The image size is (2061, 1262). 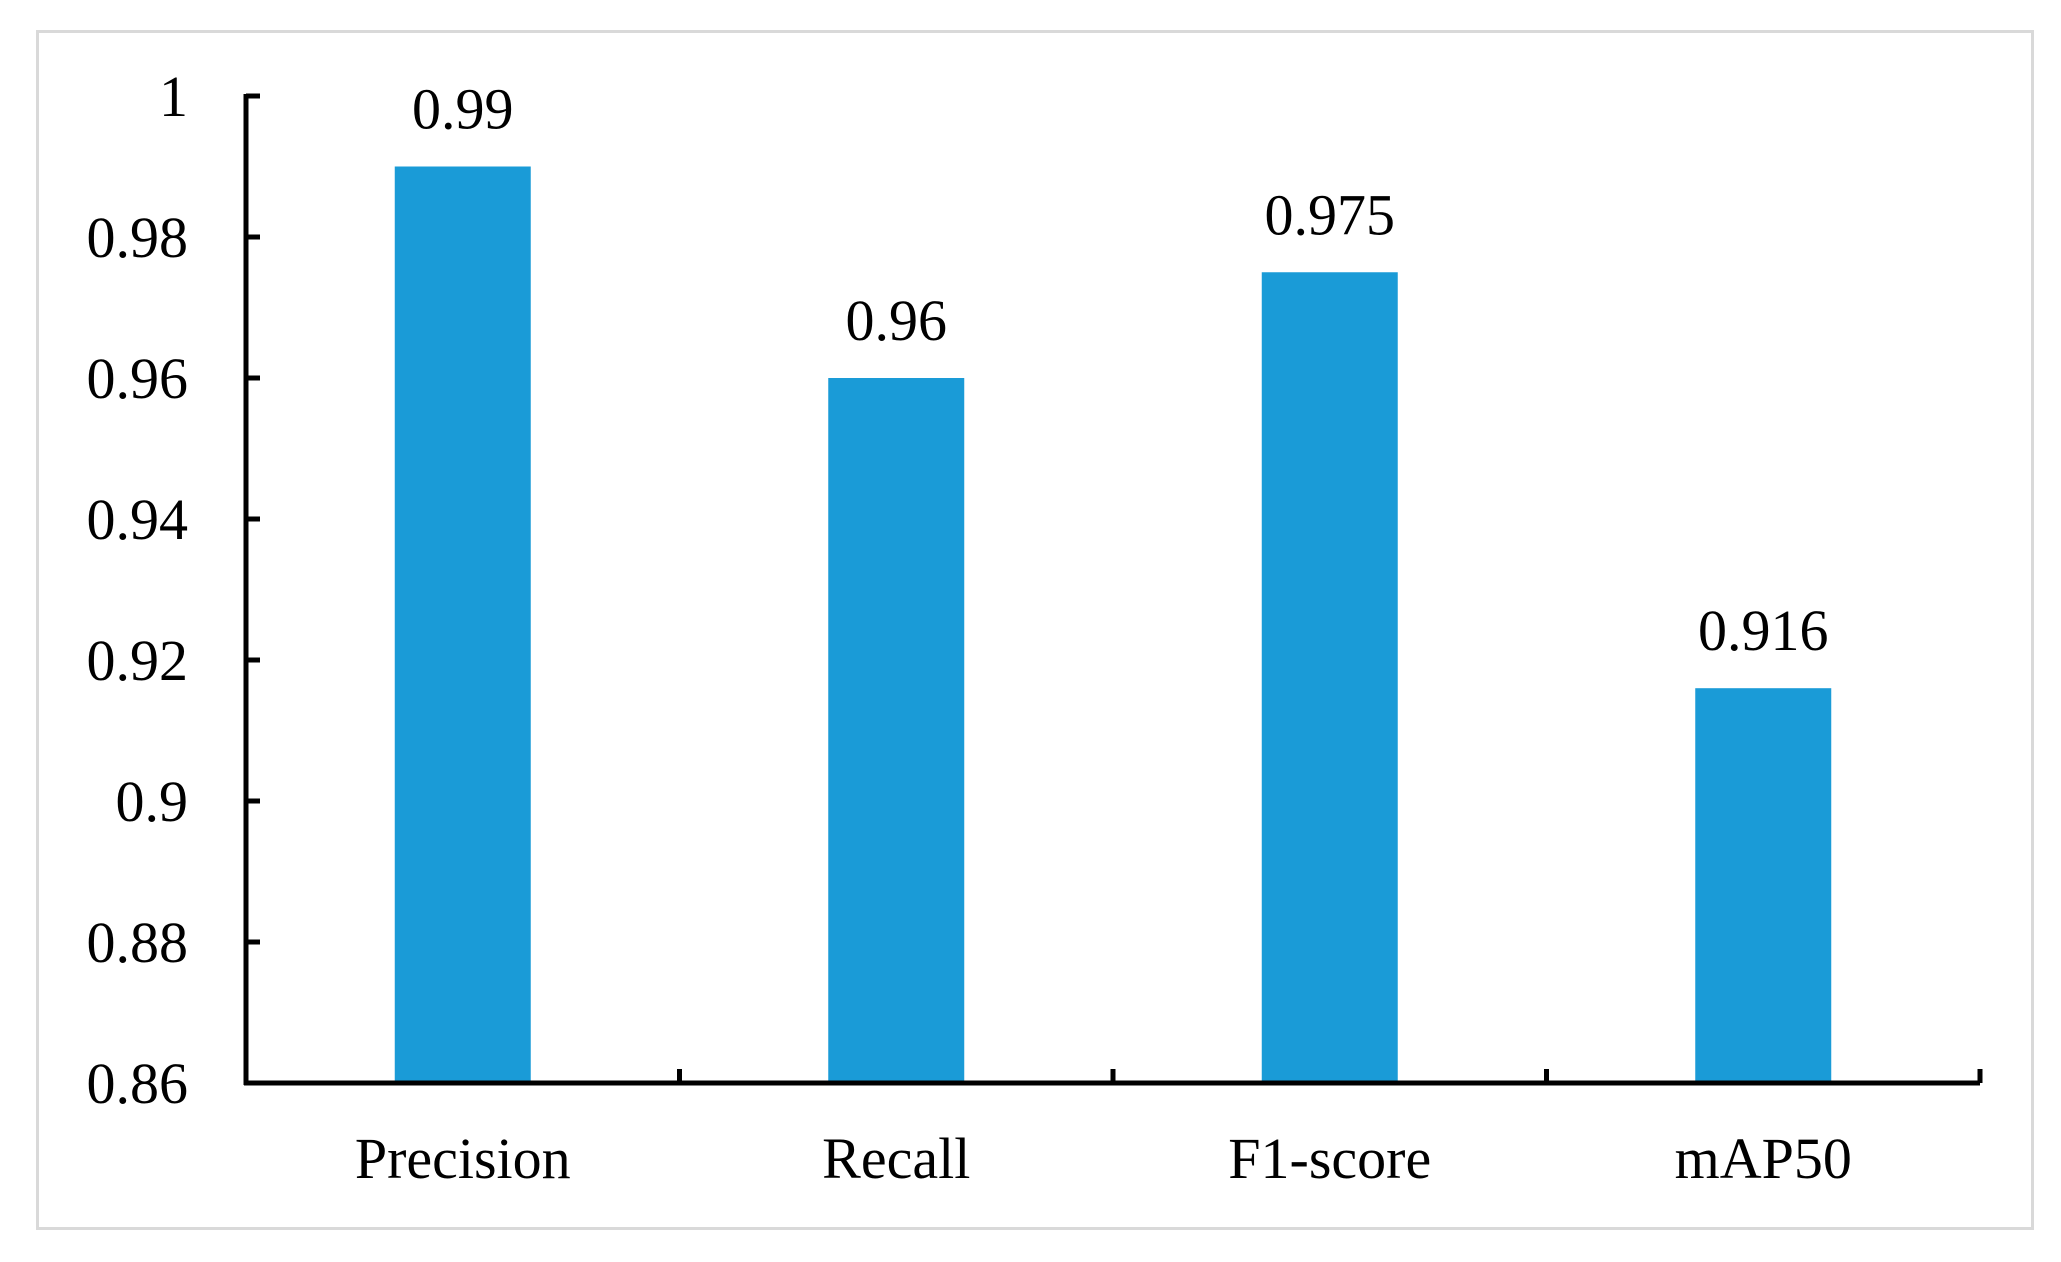 I want to click on data-label: 0.96, so click(x=897, y=320).